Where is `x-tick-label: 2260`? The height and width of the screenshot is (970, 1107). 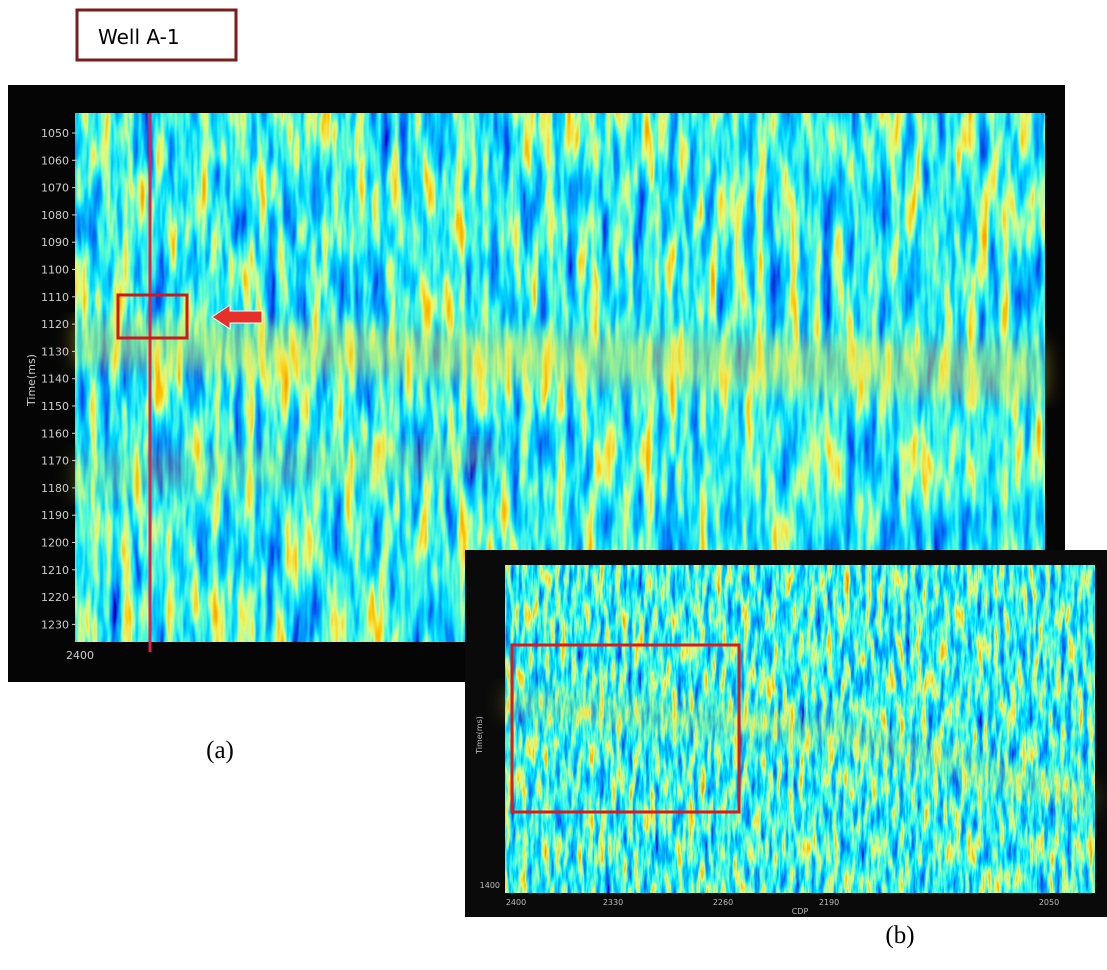 x-tick-label: 2260 is located at coordinates (723, 902).